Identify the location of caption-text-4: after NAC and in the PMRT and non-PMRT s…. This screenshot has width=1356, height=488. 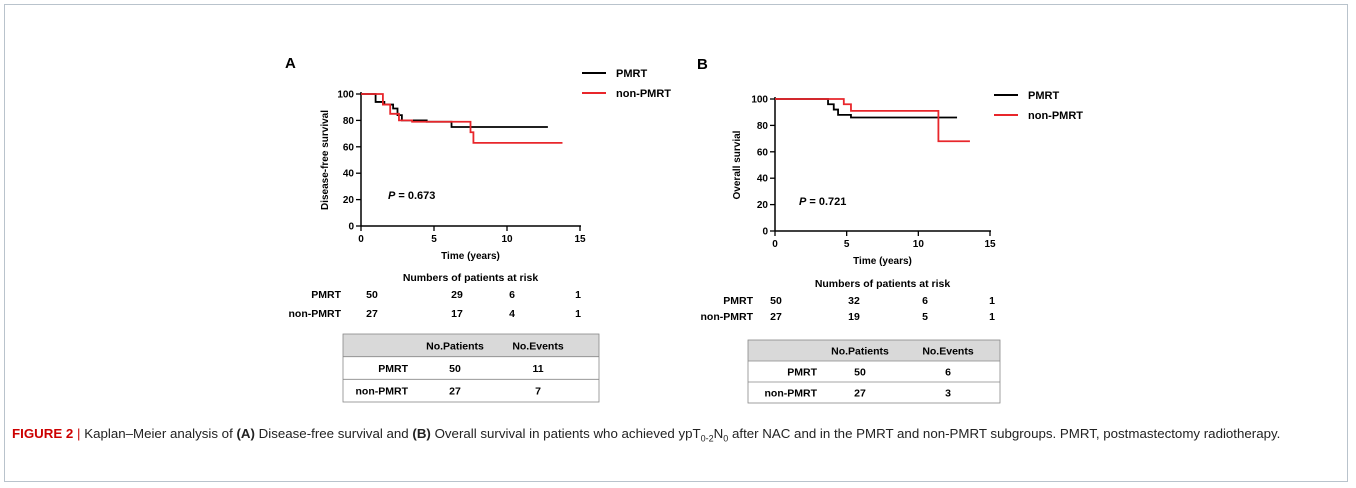
(1006, 433).